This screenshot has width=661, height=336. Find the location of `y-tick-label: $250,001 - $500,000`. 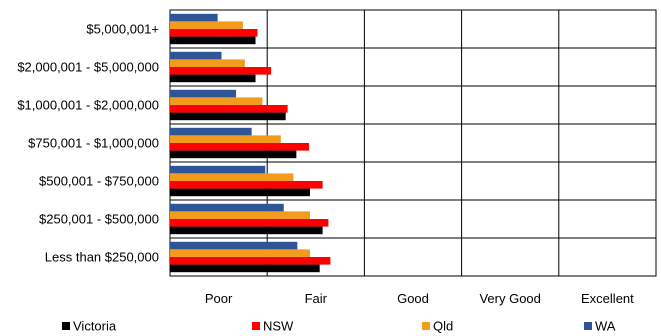

y-tick-label: $250,001 - $500,000 is located at coordinates (99, 219).